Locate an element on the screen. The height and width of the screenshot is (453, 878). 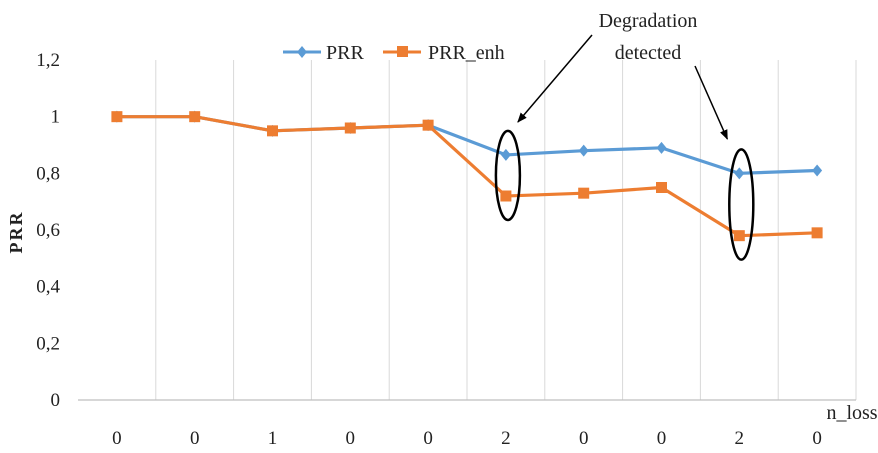
annotation-shapes is located at coordinates (624, 147).